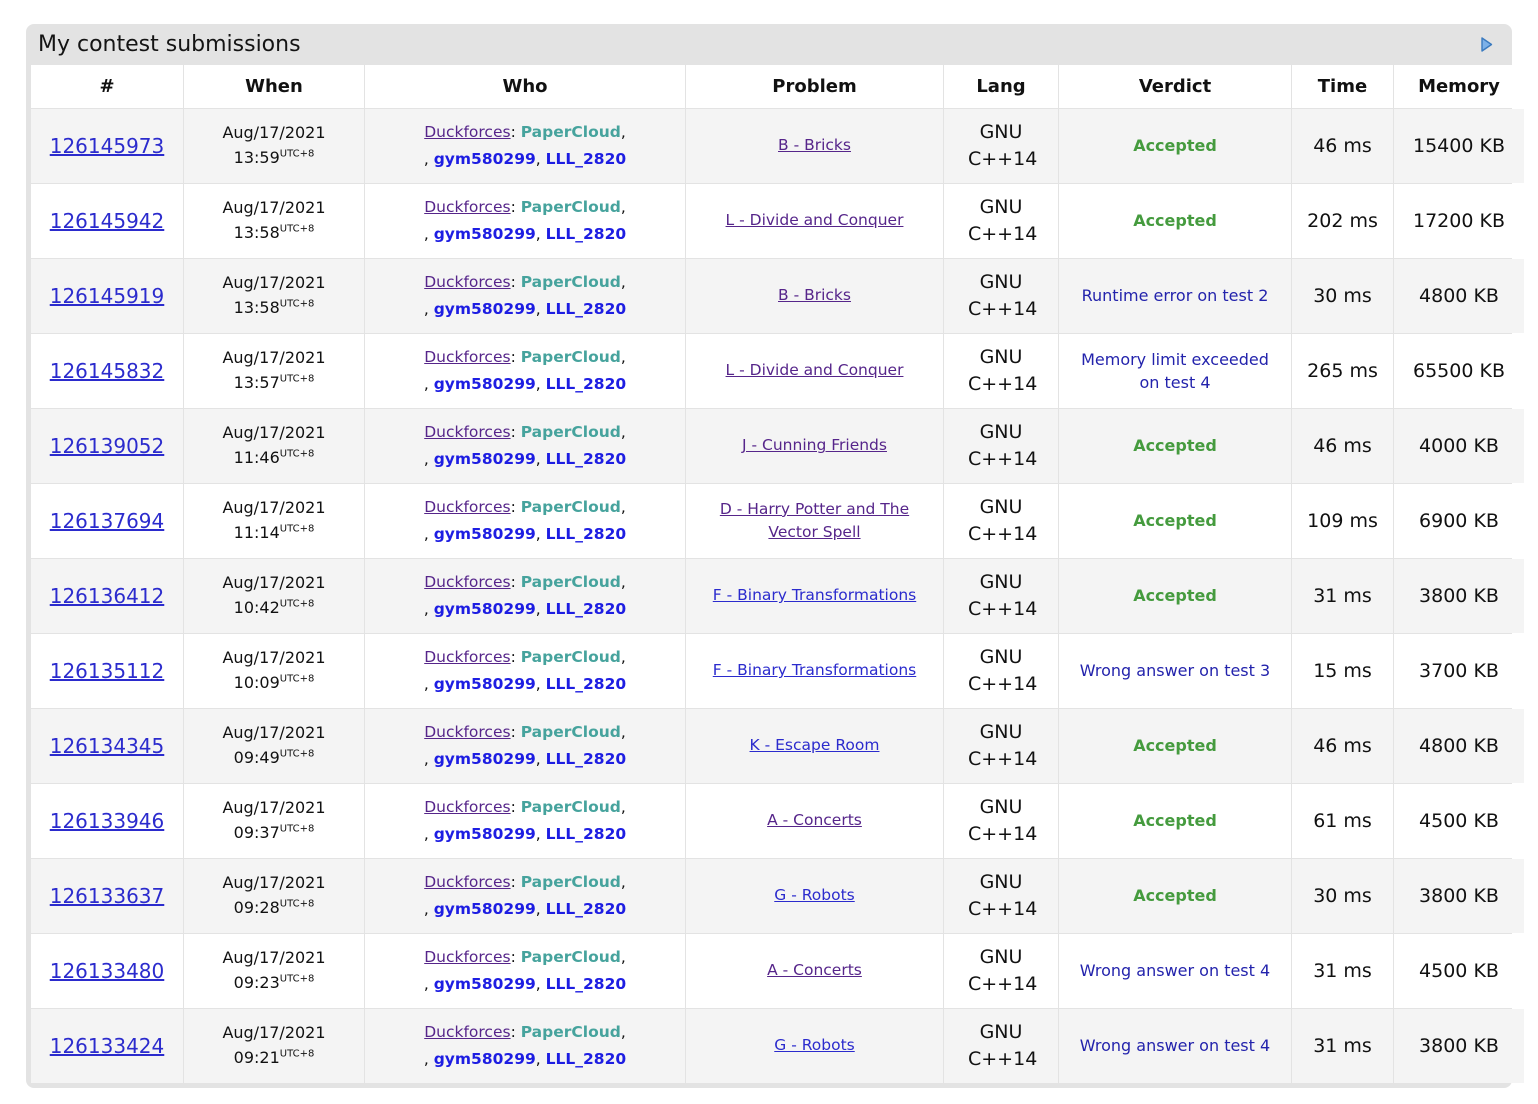  Describe the element at coordinates (297, 604) in the screenshot. I see `timezone-label: UTC+8` at that location.